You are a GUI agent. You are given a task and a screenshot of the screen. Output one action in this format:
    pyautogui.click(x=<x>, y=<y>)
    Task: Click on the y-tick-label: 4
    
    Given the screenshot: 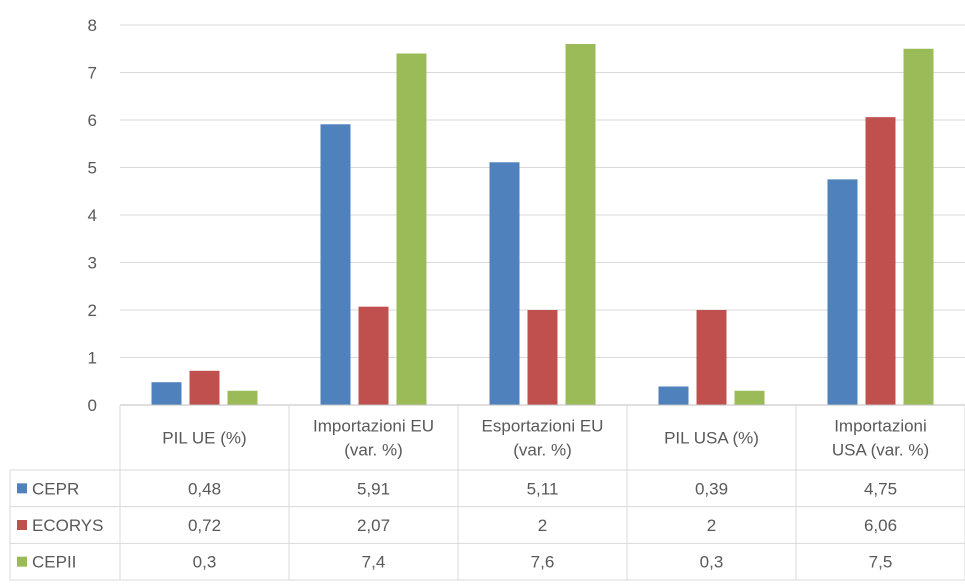 What is the action you would take?
    pyautogui.click(x=92, y=215)
    